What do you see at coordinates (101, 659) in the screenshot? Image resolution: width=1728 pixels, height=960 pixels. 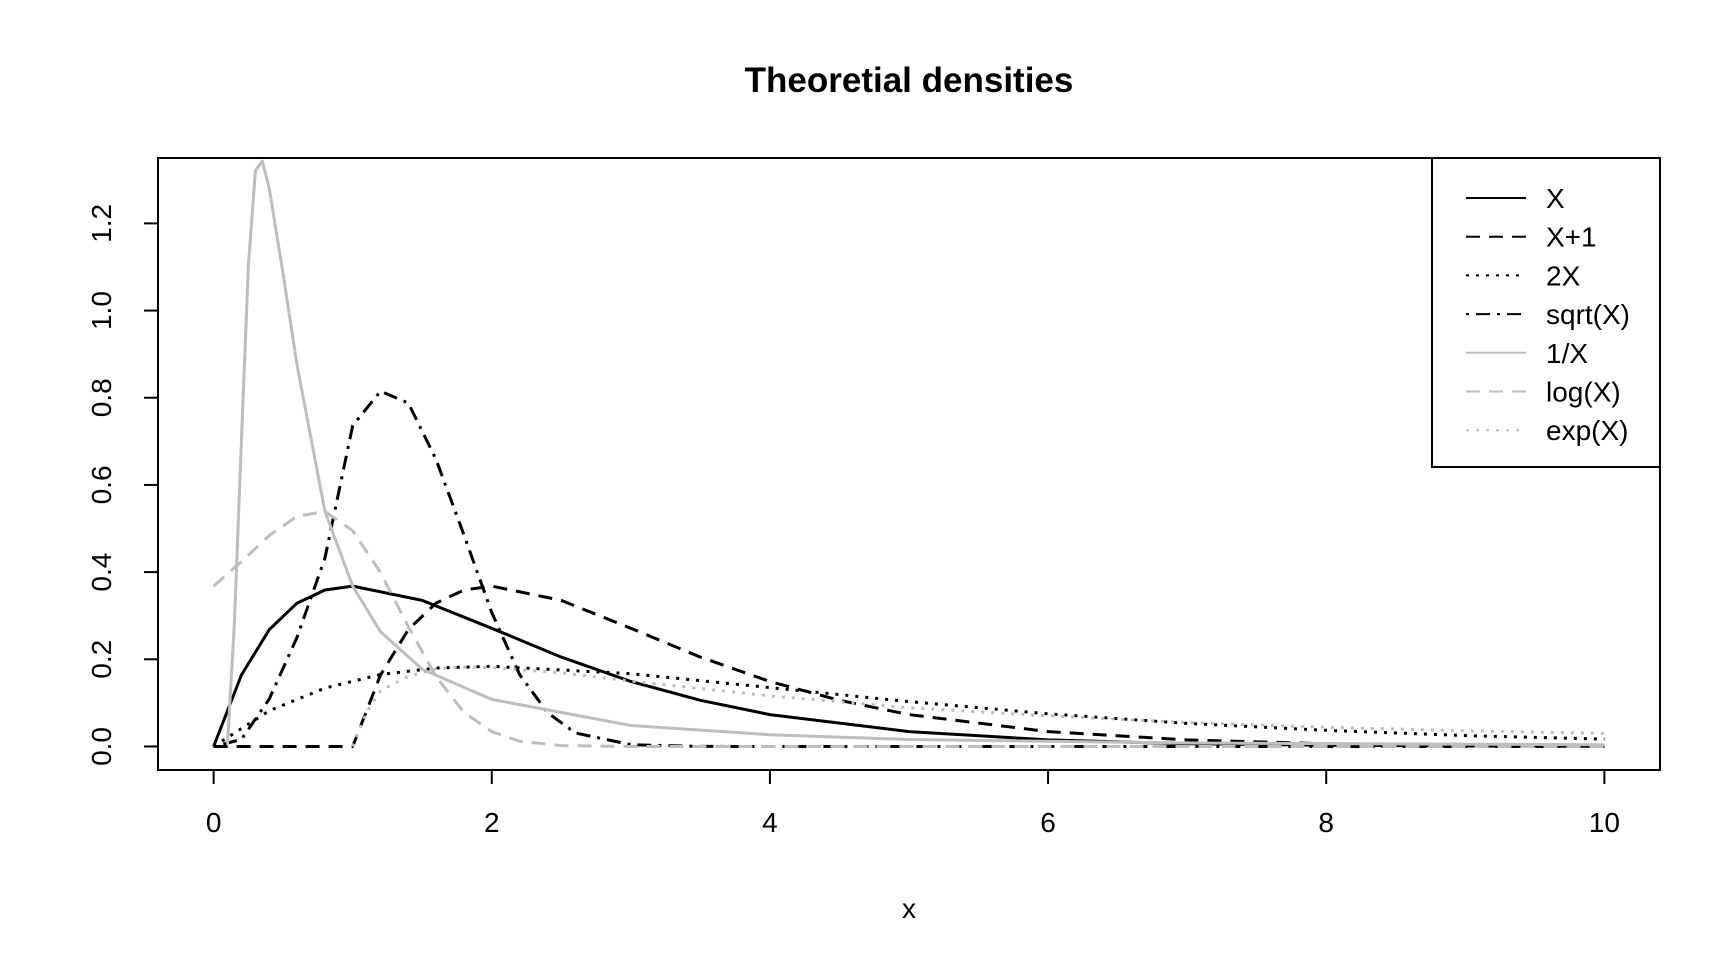 I see `y-tick-label: 0.2` at bounding box center [101, 659].